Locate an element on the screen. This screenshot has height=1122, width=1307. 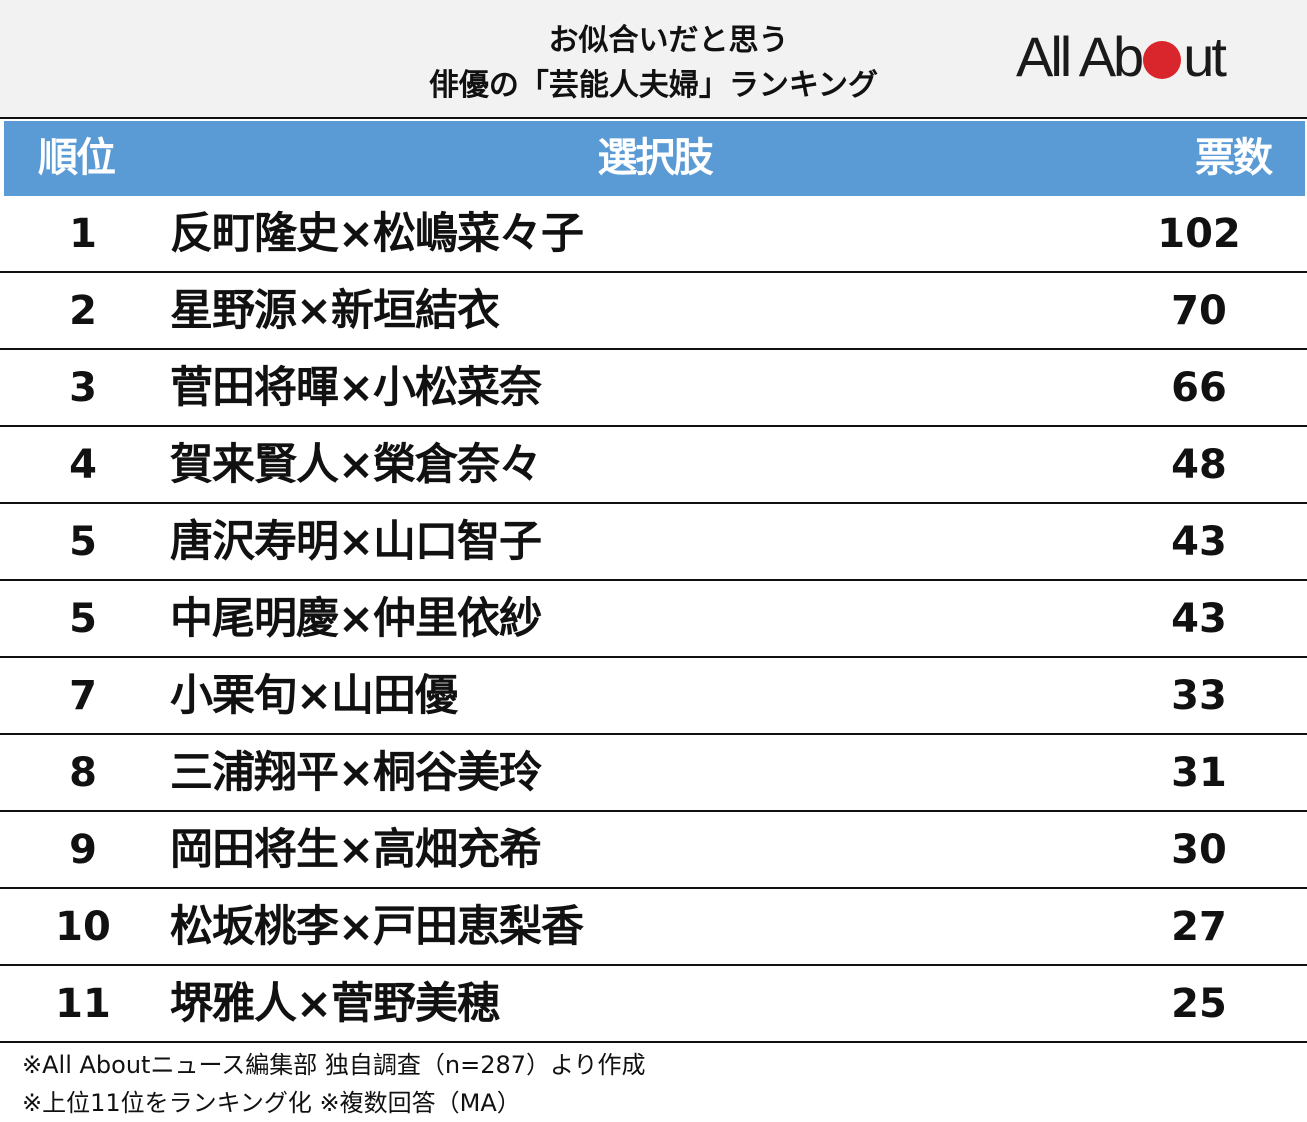
votes-cell: 31 is located at coordinates (1199, 773).